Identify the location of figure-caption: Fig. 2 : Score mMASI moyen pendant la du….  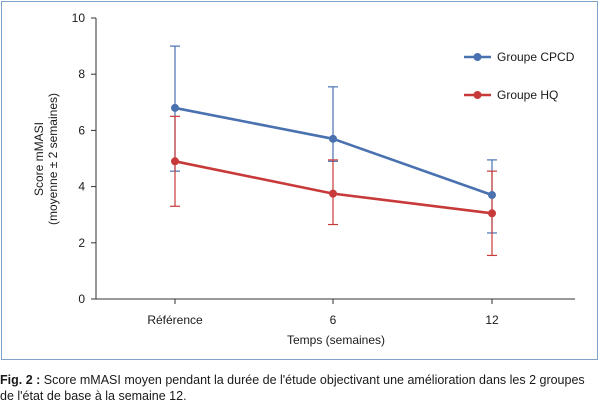
(300, 388).